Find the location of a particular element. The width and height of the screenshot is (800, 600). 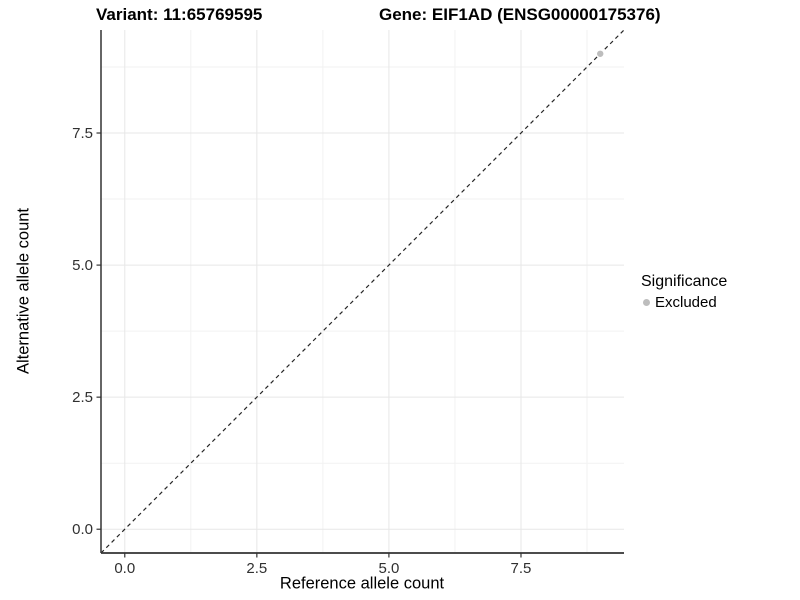

legend-point-icon is located at coordinates (646, 302).